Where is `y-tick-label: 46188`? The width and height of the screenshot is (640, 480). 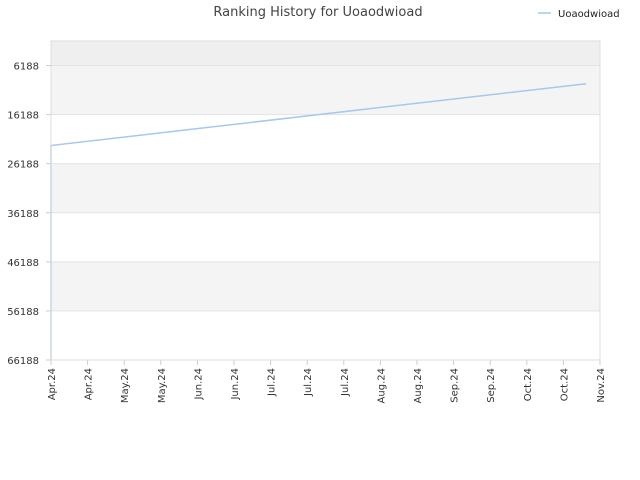
y-tick-label: 46188 is located at coordinates (23, 263).